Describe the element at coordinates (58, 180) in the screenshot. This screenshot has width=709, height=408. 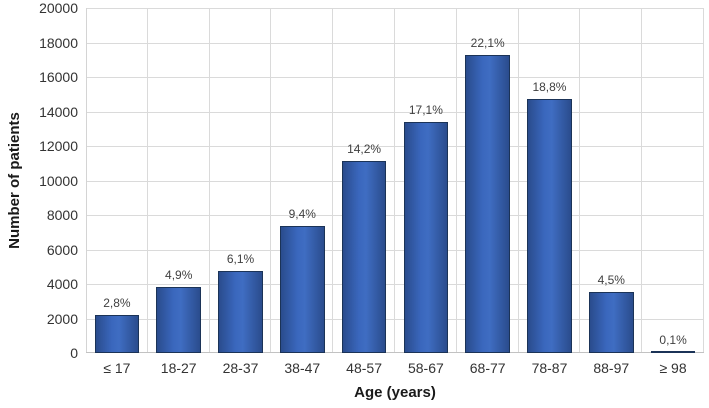
I see `y-tick-label: 10000` at that location.